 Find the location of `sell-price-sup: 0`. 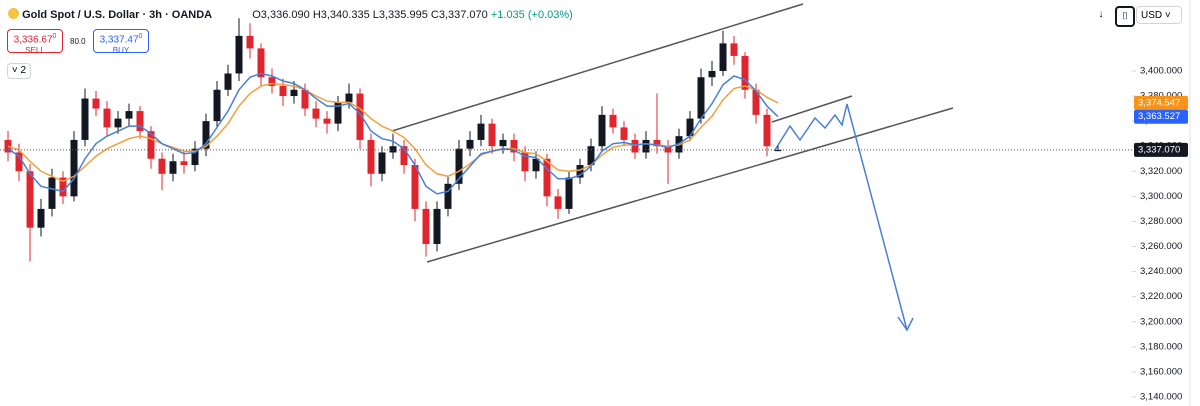

sell-price-sup: 0 is located at coordinates (54, 36).